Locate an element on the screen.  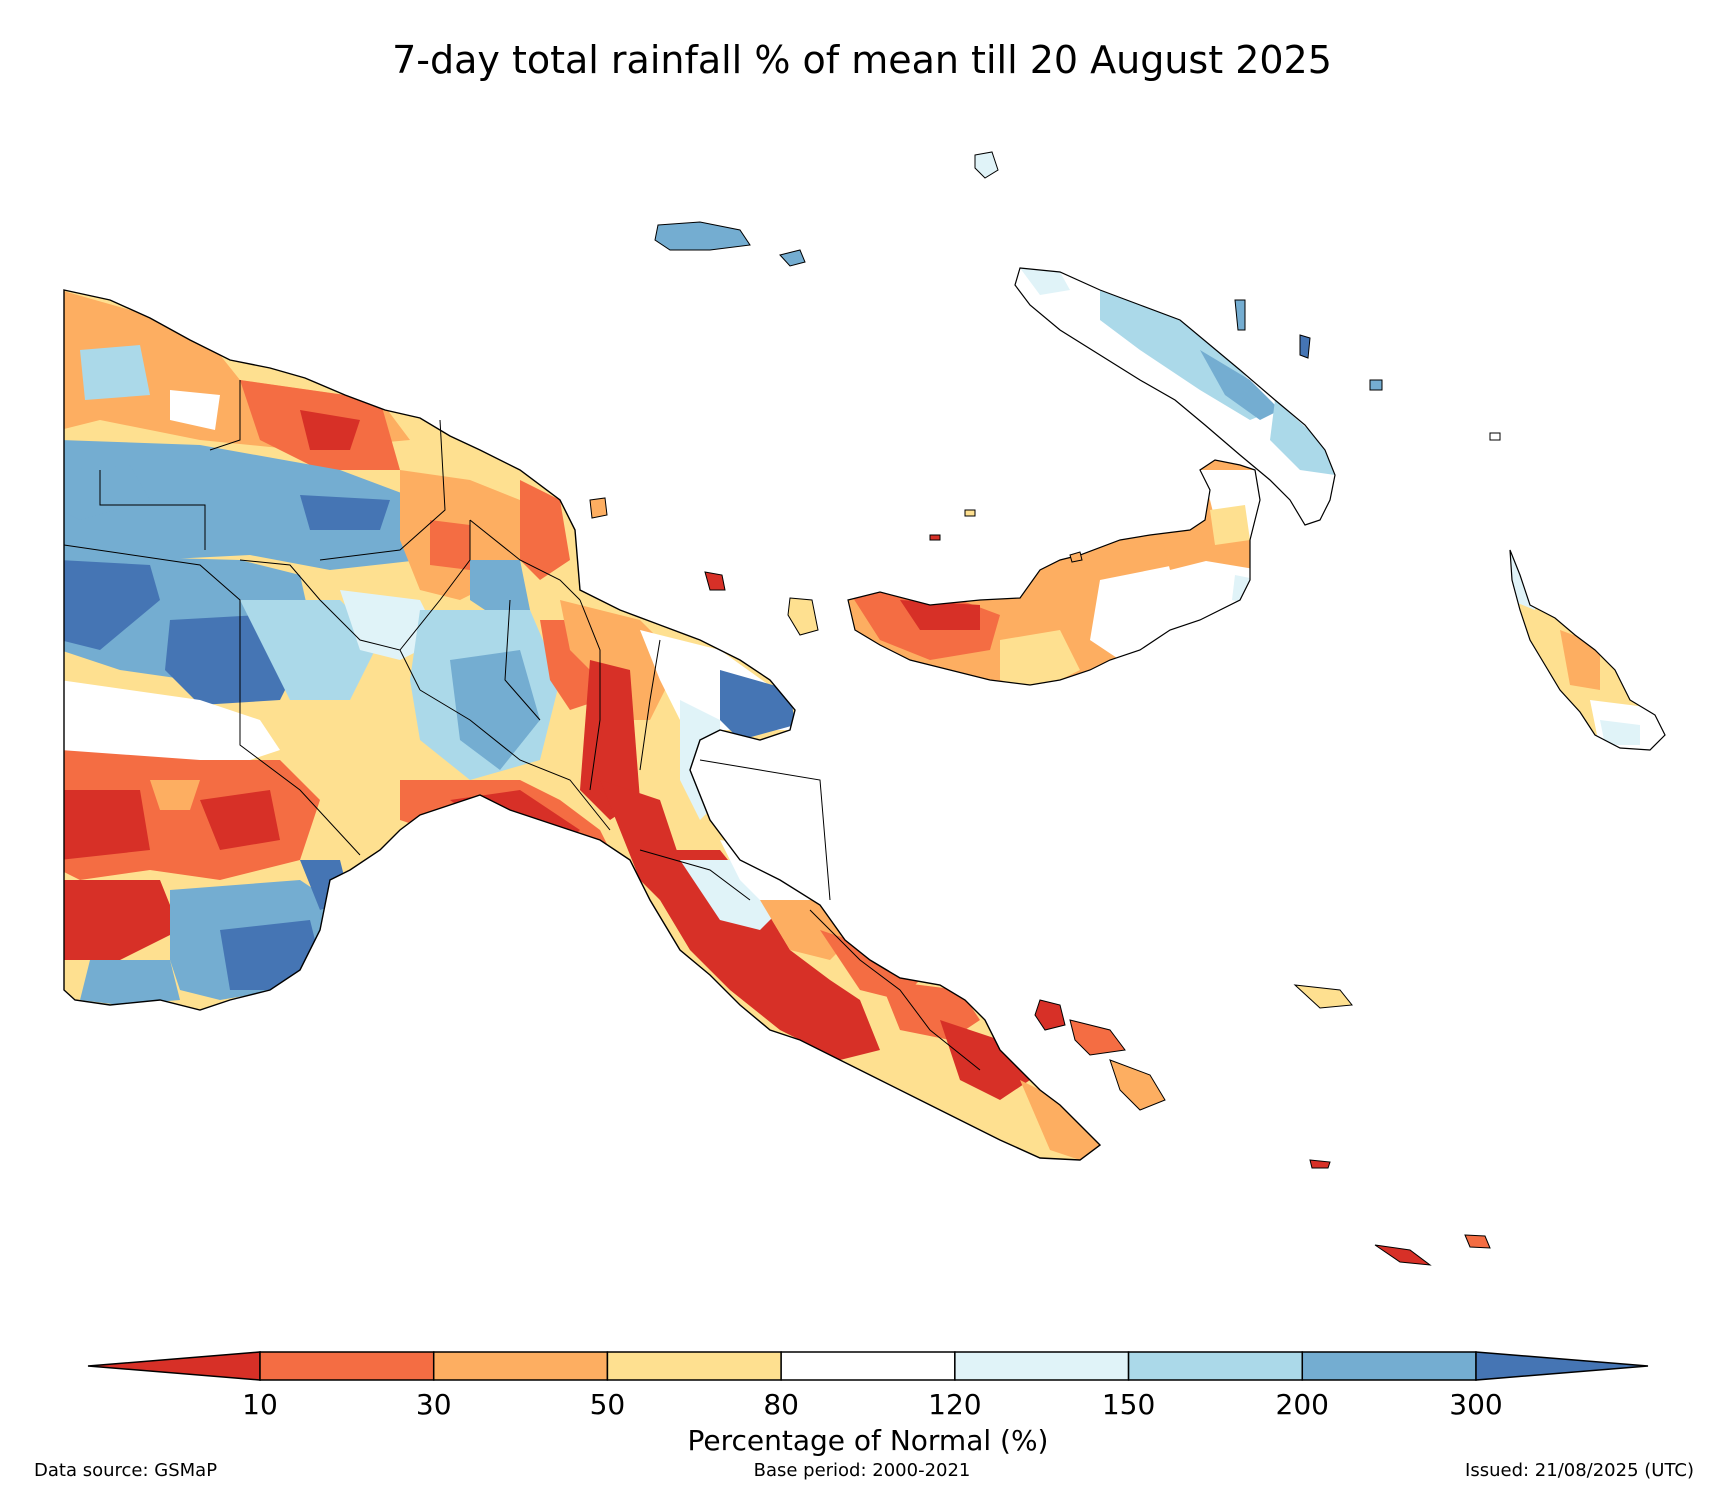
base-period-label: Base period: 2000-2021 is located at coordinates (862, 1470).